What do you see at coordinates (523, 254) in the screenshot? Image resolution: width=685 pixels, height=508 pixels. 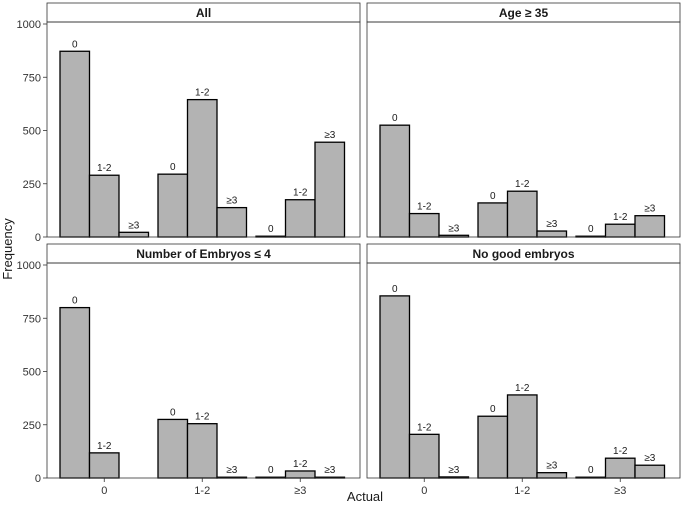 I see `panel-title: No good embryos` at bounding box center [523, 254].